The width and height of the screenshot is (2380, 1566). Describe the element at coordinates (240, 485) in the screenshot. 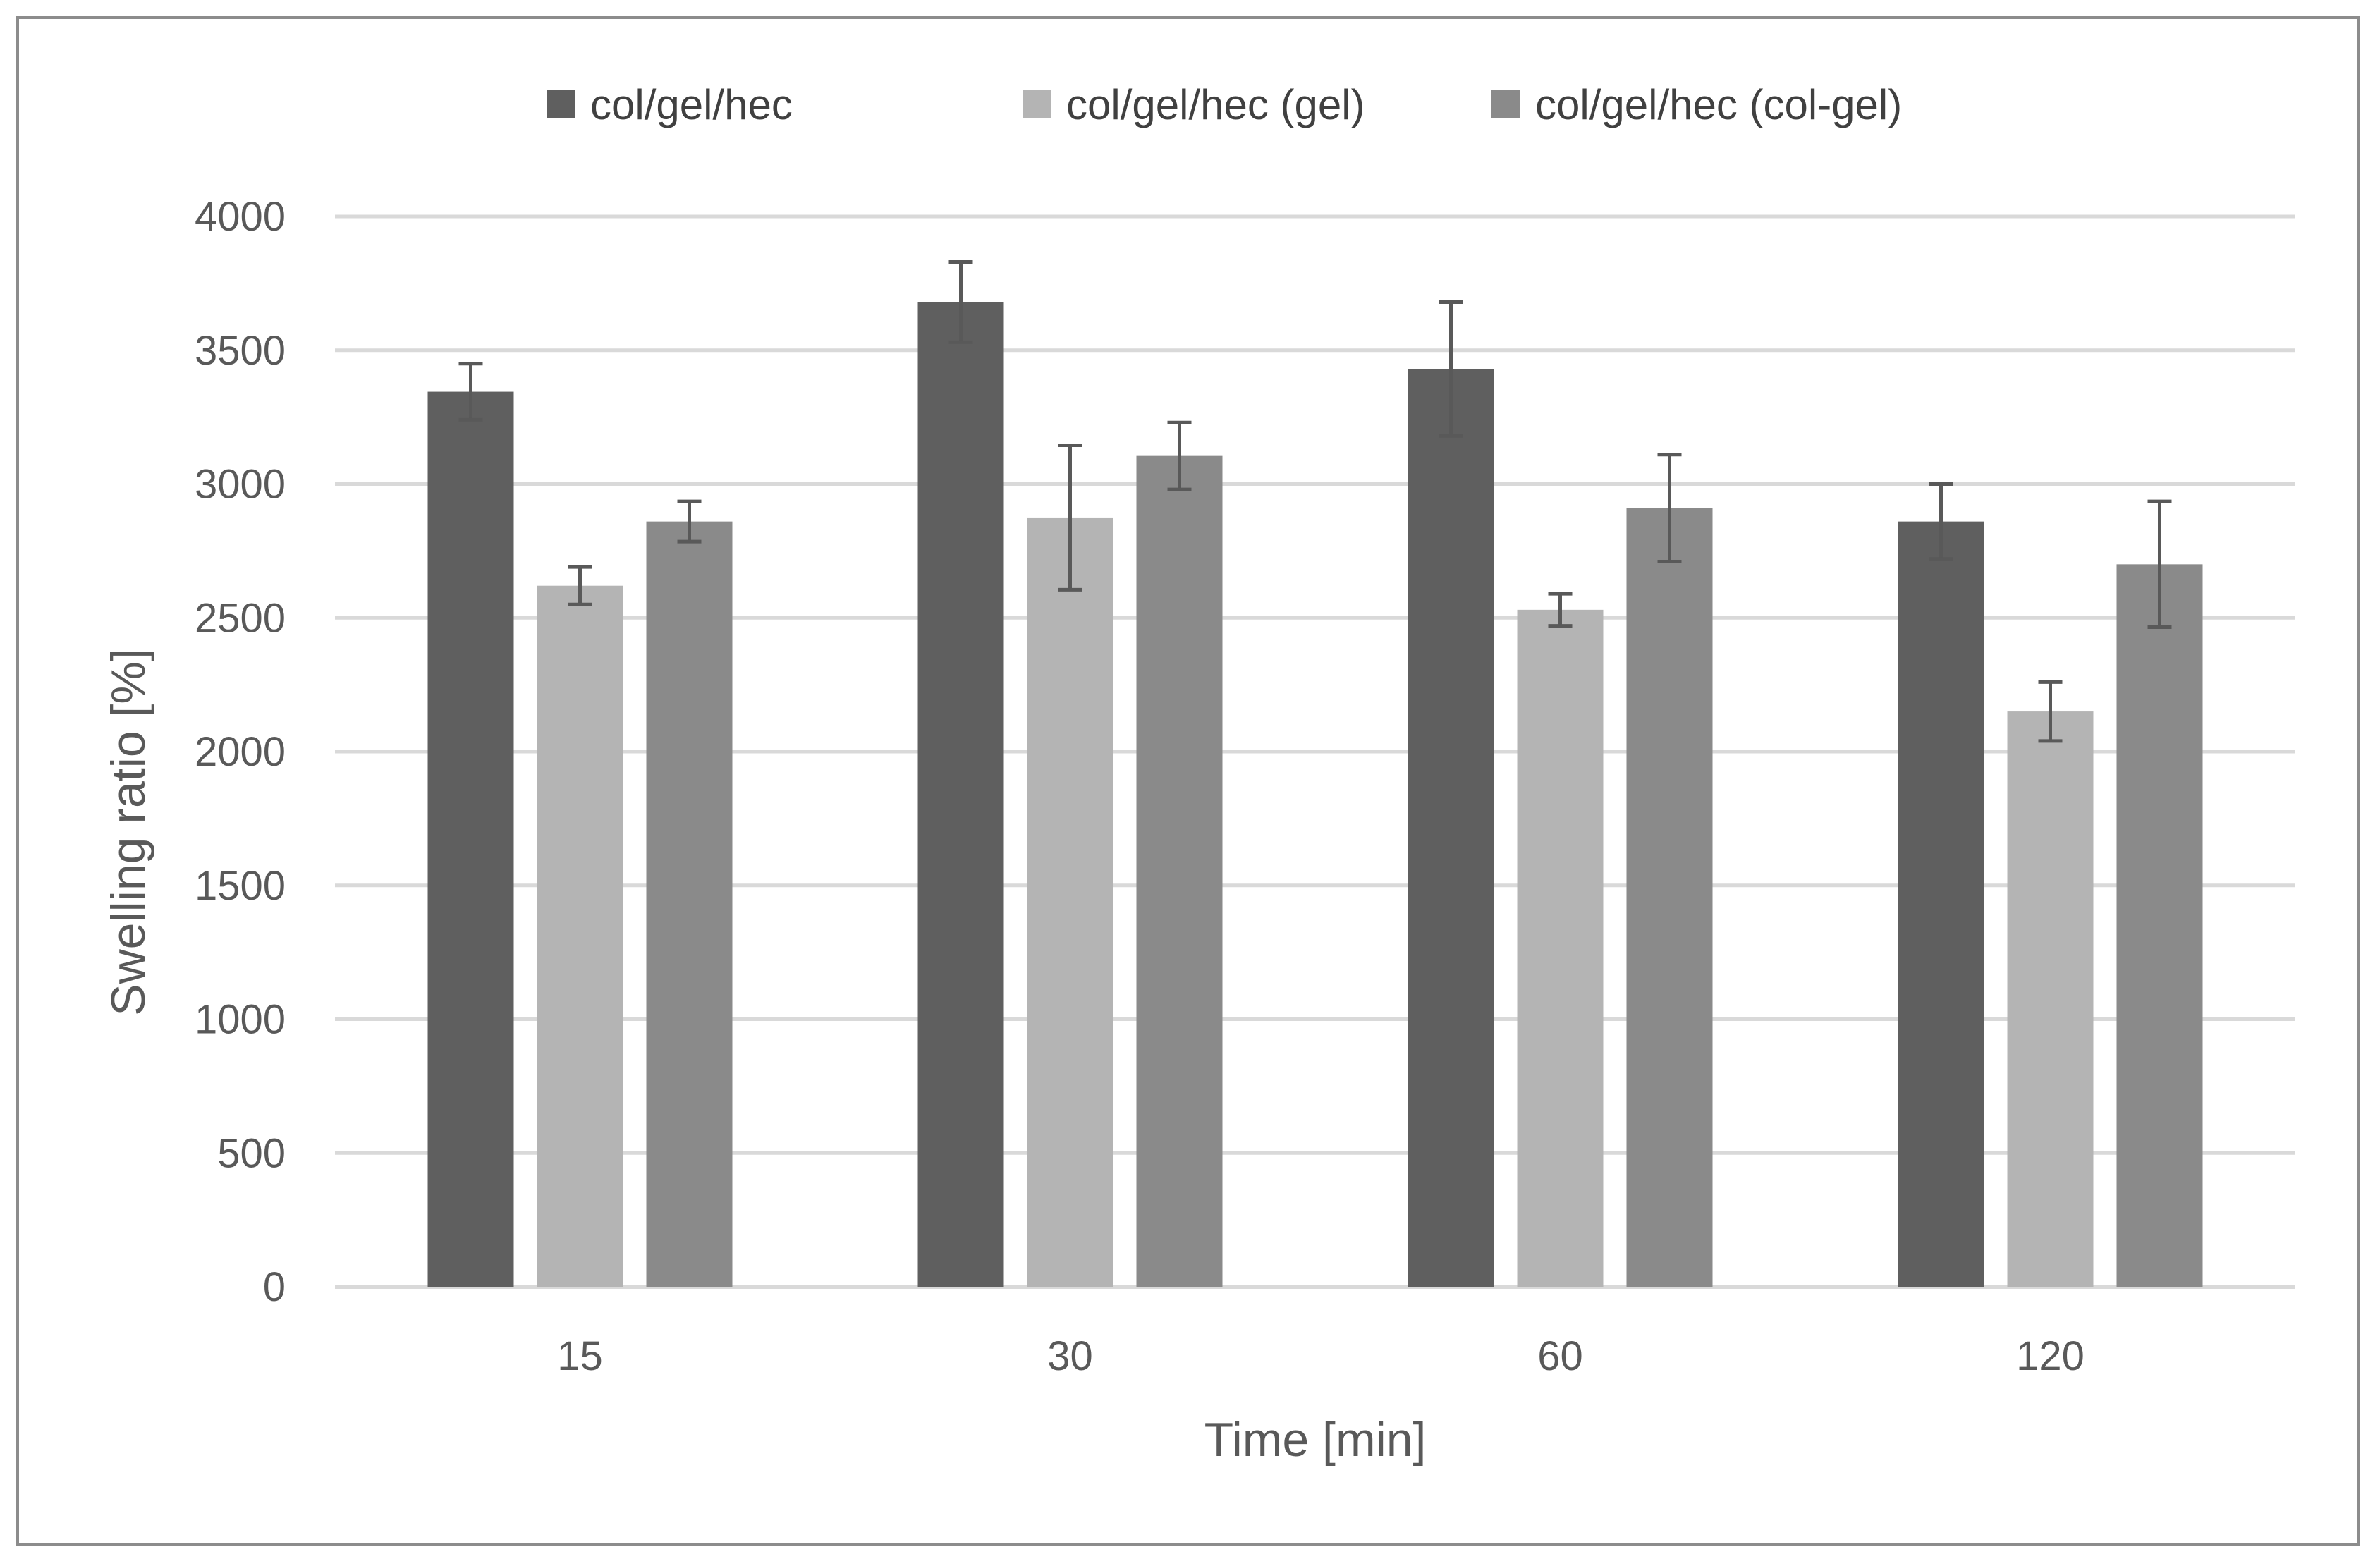

I see `y-tick-label: 3000` at that location.